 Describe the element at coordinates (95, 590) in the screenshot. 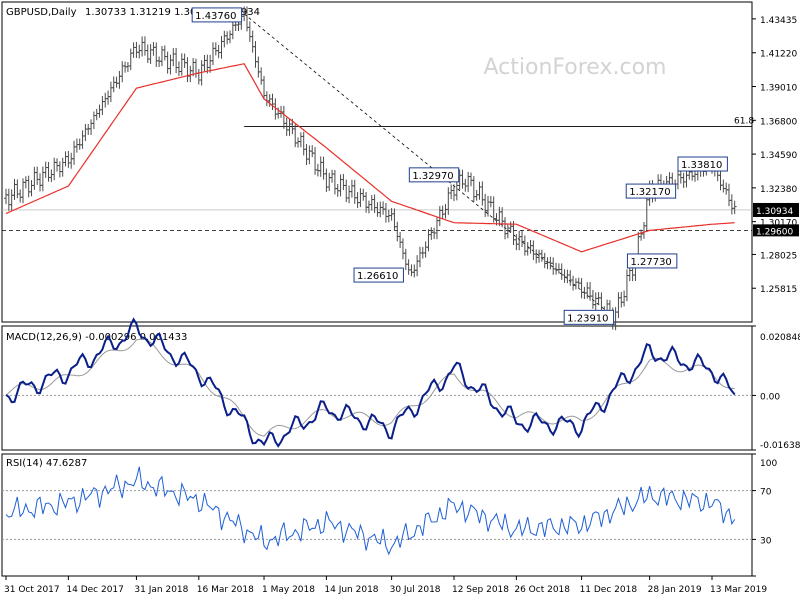

I see `time-axis-label: 14 Dec 2017` at that location.